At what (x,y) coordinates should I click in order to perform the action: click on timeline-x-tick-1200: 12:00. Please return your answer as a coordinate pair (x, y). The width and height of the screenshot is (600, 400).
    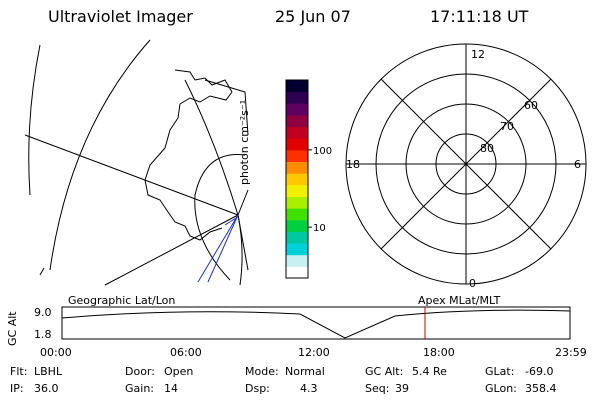
    Looking at the image, I should click on (314, 352).